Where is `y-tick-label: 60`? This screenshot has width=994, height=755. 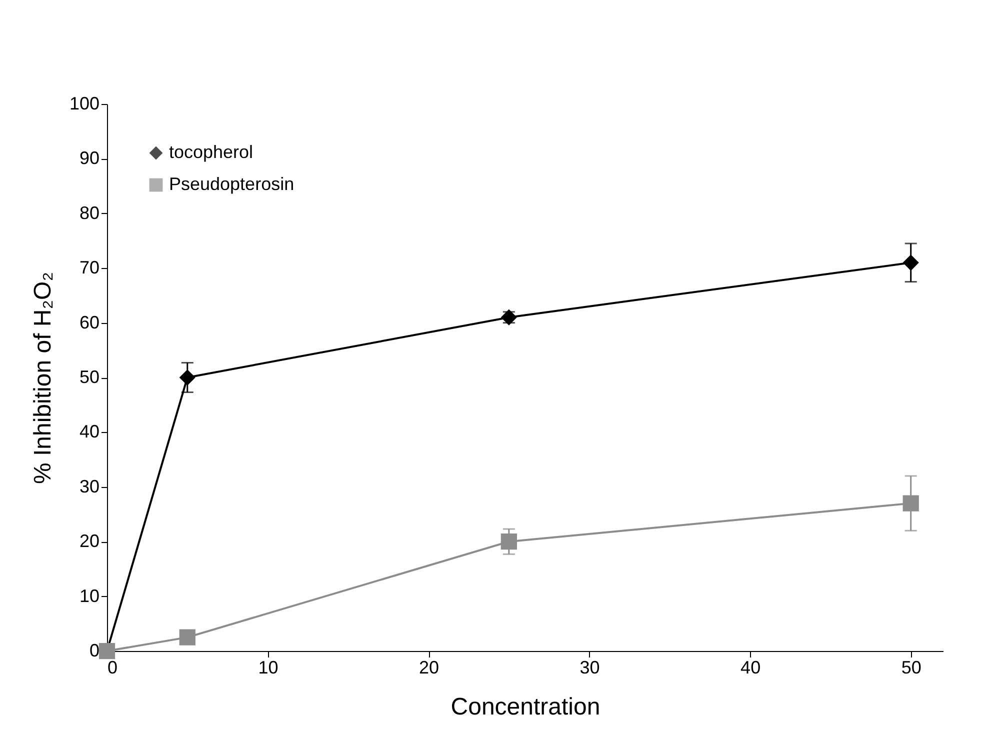
y-tick-label: 60 is located at coordinates (89, 322).